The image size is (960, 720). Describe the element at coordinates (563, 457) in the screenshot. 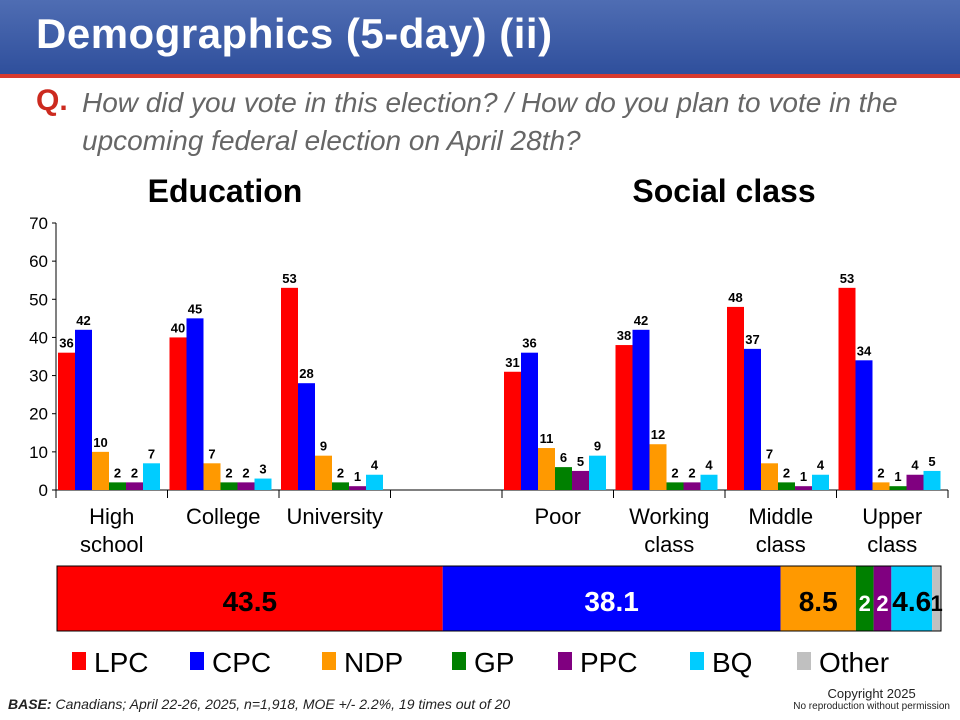

I see `bar-value-label: 6` at that location.